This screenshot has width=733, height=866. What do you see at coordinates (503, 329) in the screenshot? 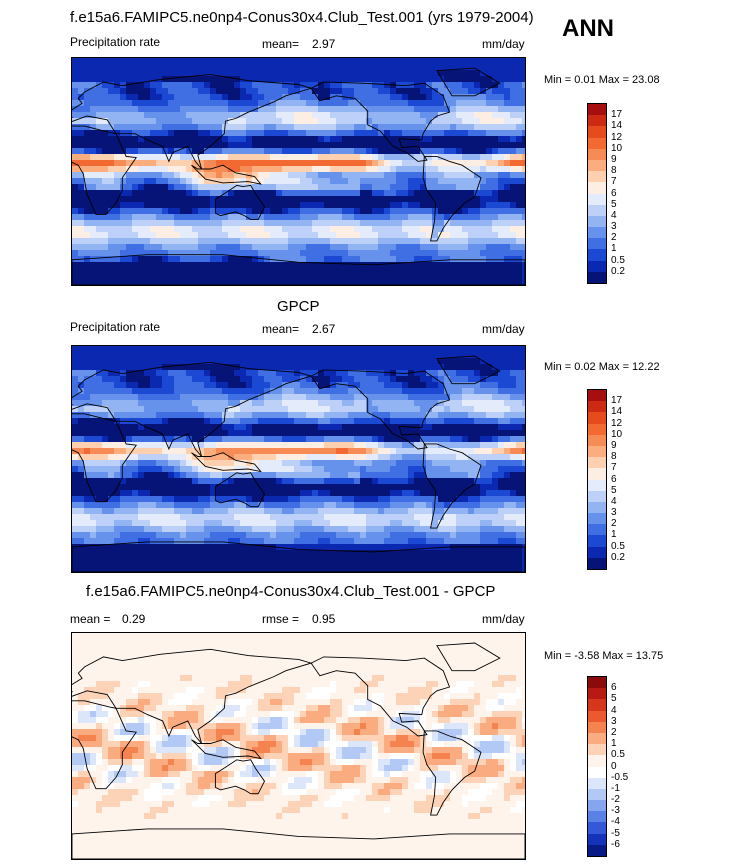
I see `panel2-units: mm/day` at bounding box center [503, 329].